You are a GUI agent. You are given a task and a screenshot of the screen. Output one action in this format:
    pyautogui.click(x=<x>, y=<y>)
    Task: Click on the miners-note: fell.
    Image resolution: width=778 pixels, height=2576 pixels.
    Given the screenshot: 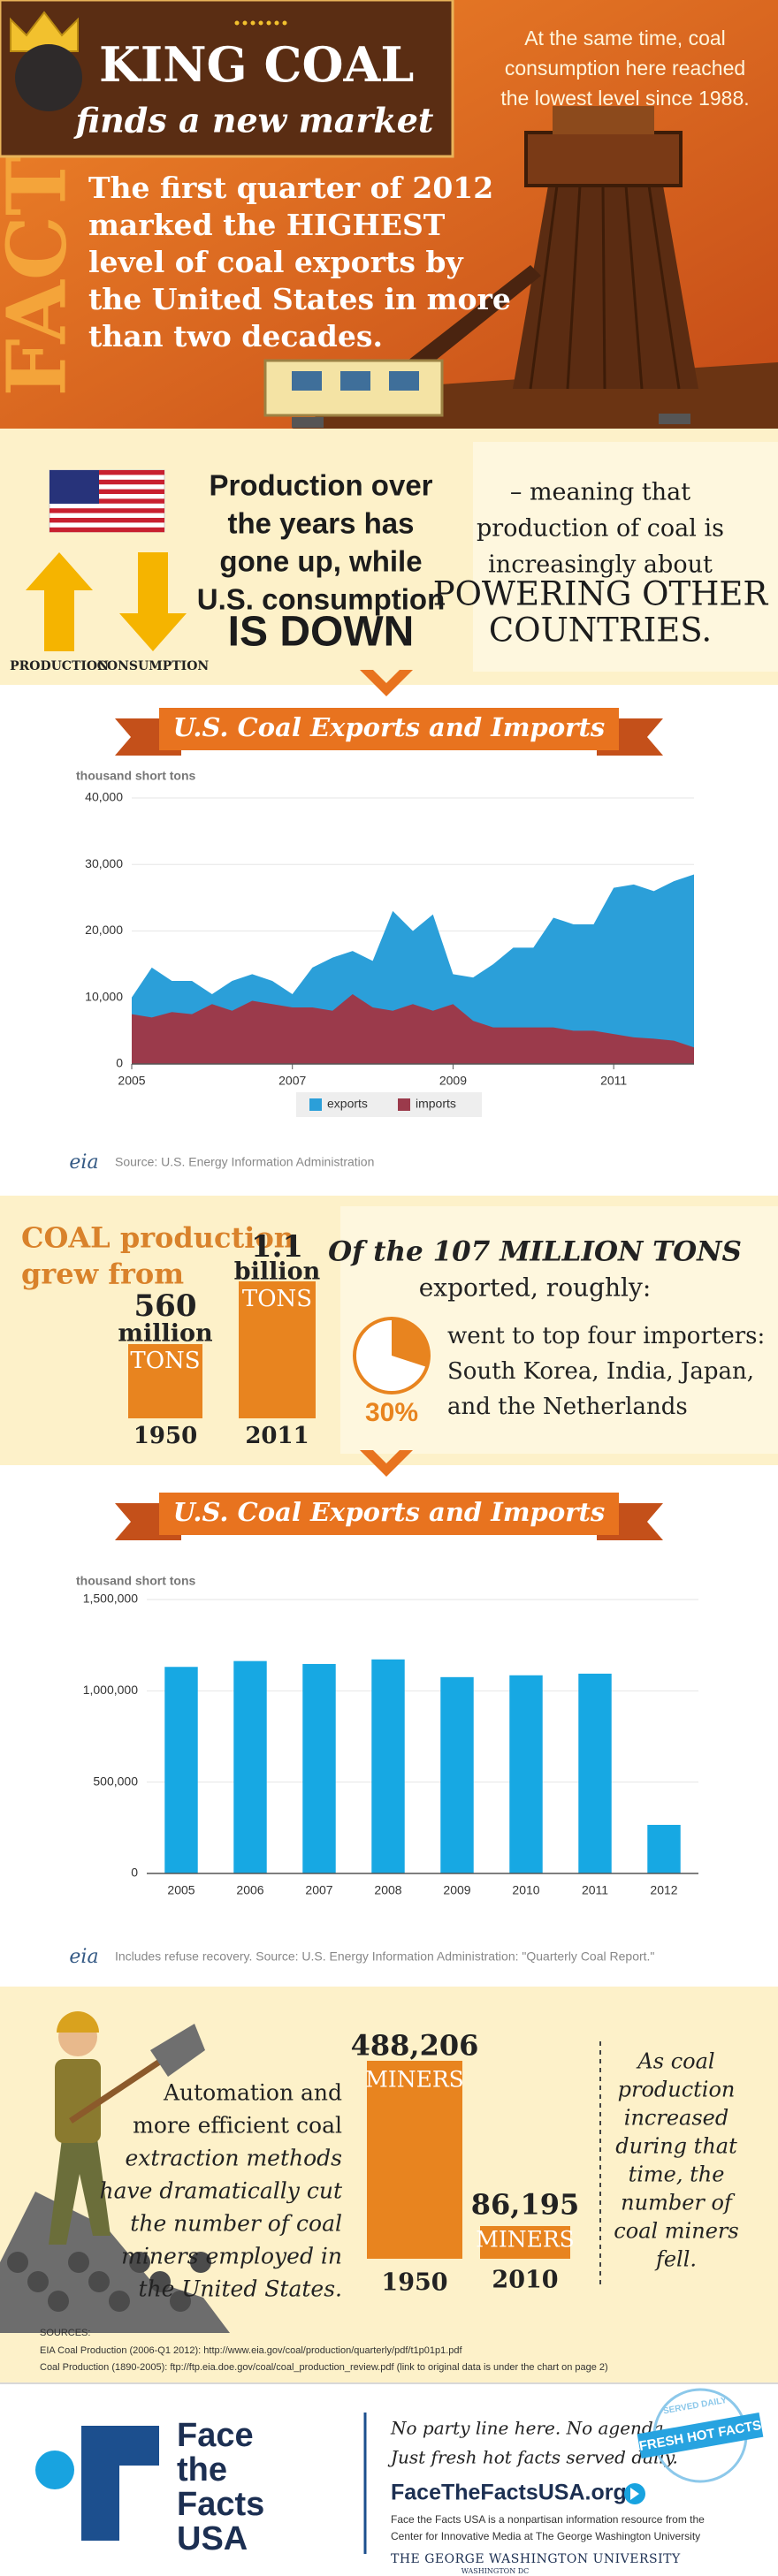 What is the action you would take?
    pyautogui.click(x=675, y=2259)
    